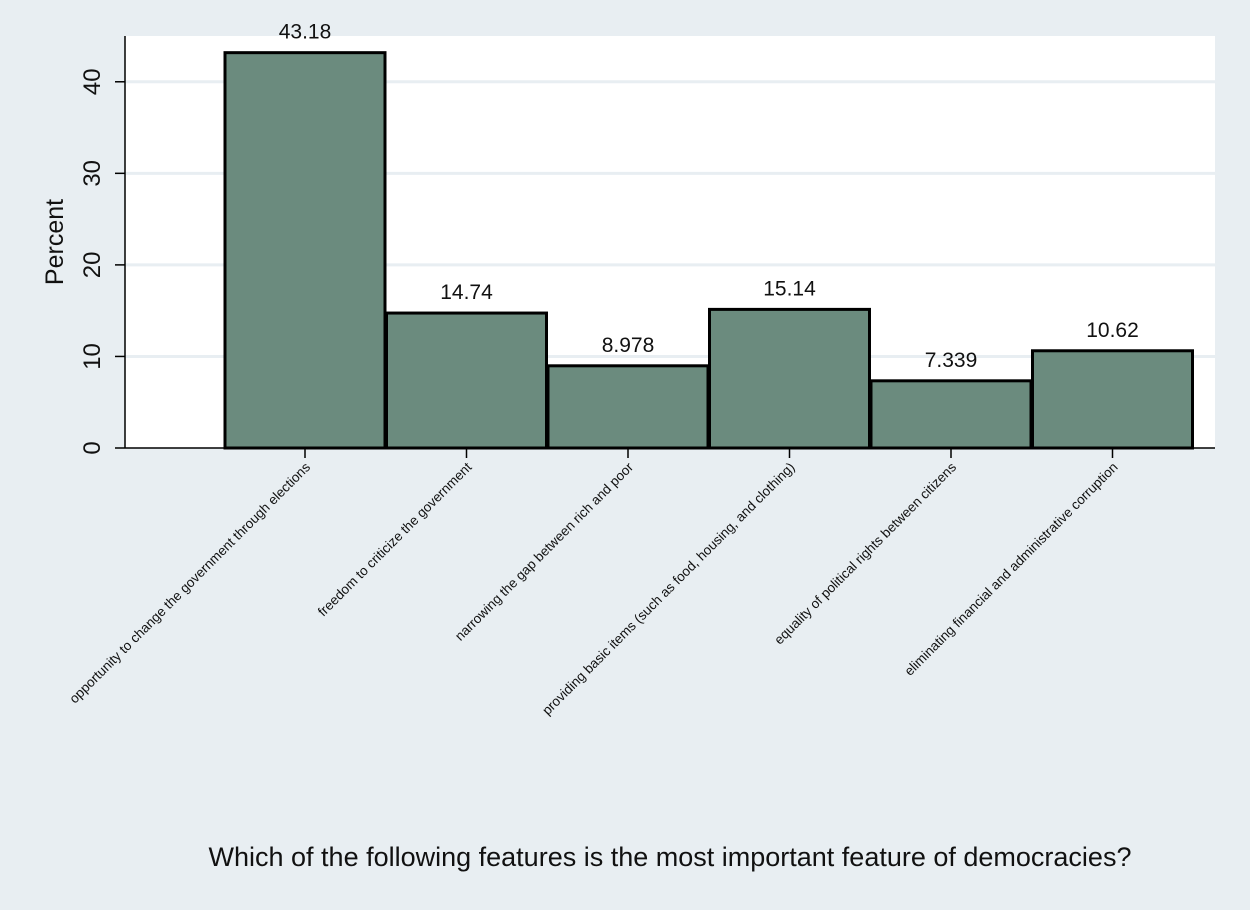 The height and width of the screenshot is (910, 1250). I want to click on x-category-label: freedom to criticize the government, so click(395, 539).